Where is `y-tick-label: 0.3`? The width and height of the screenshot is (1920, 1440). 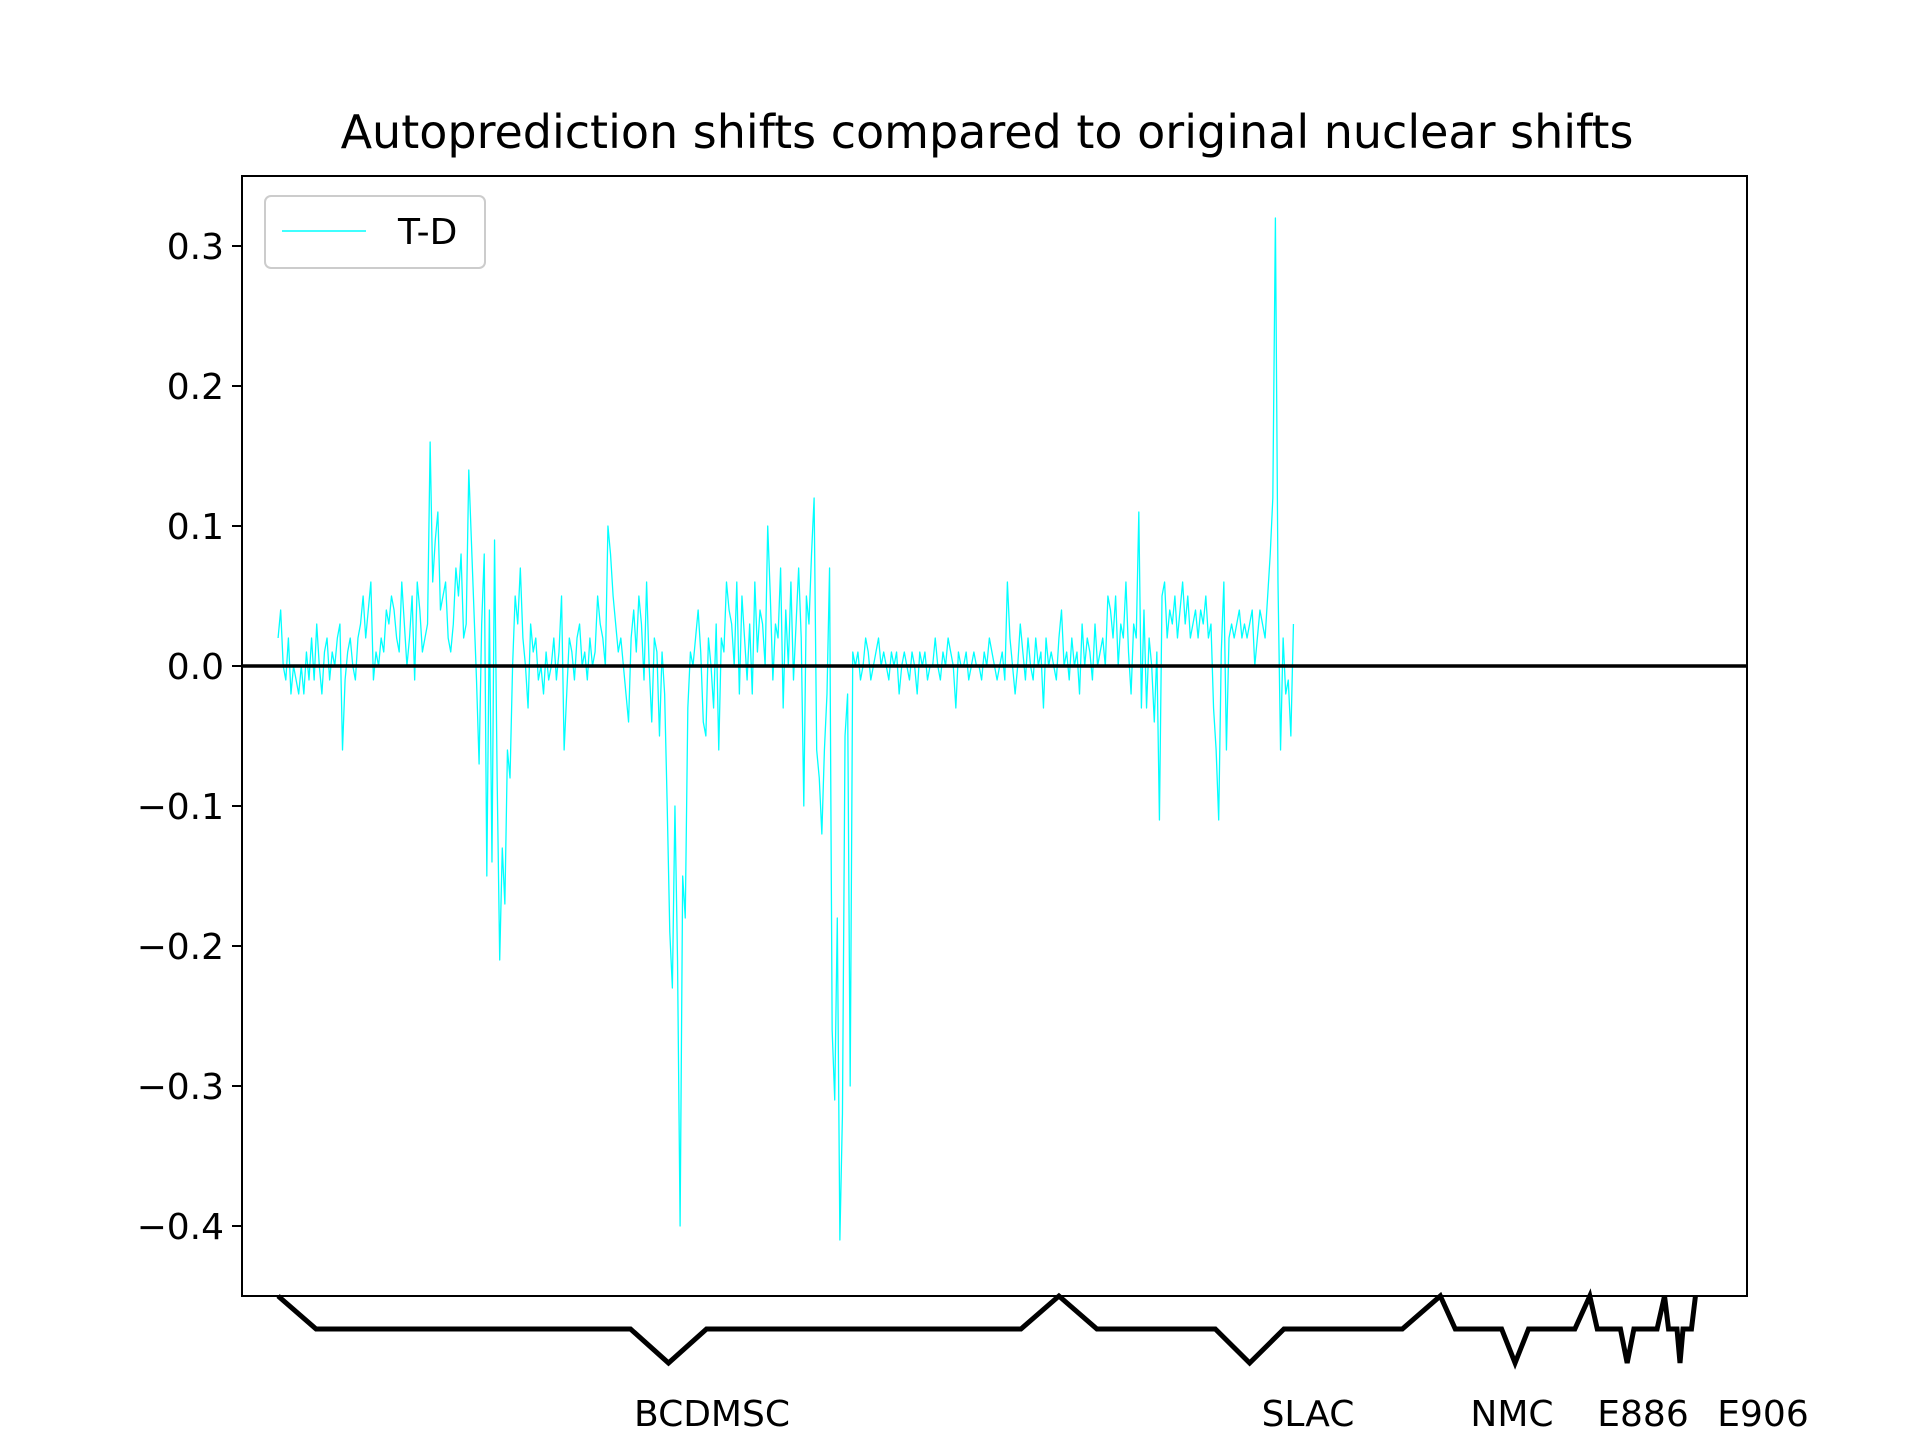
y-tick-label: 0.3 is located at coordinates (195, 247).